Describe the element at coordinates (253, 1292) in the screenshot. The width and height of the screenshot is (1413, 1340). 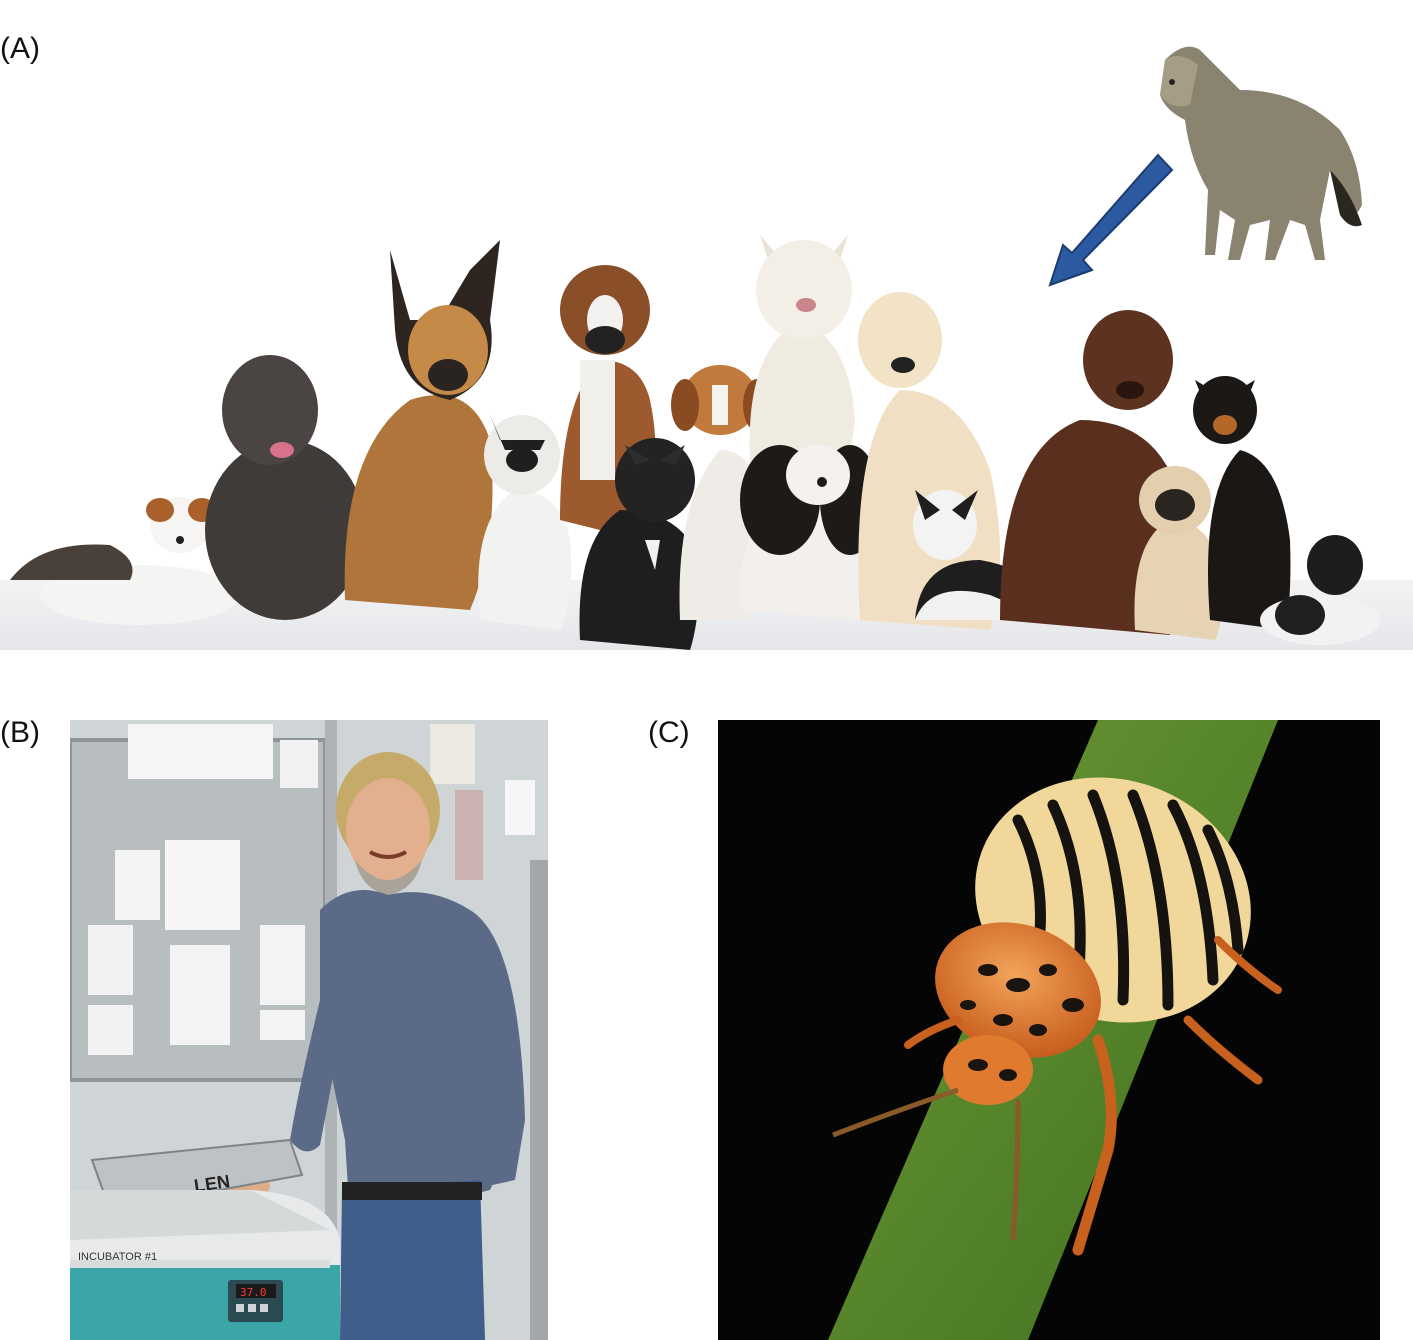
I see `temperature-display: 37.0` at that location.